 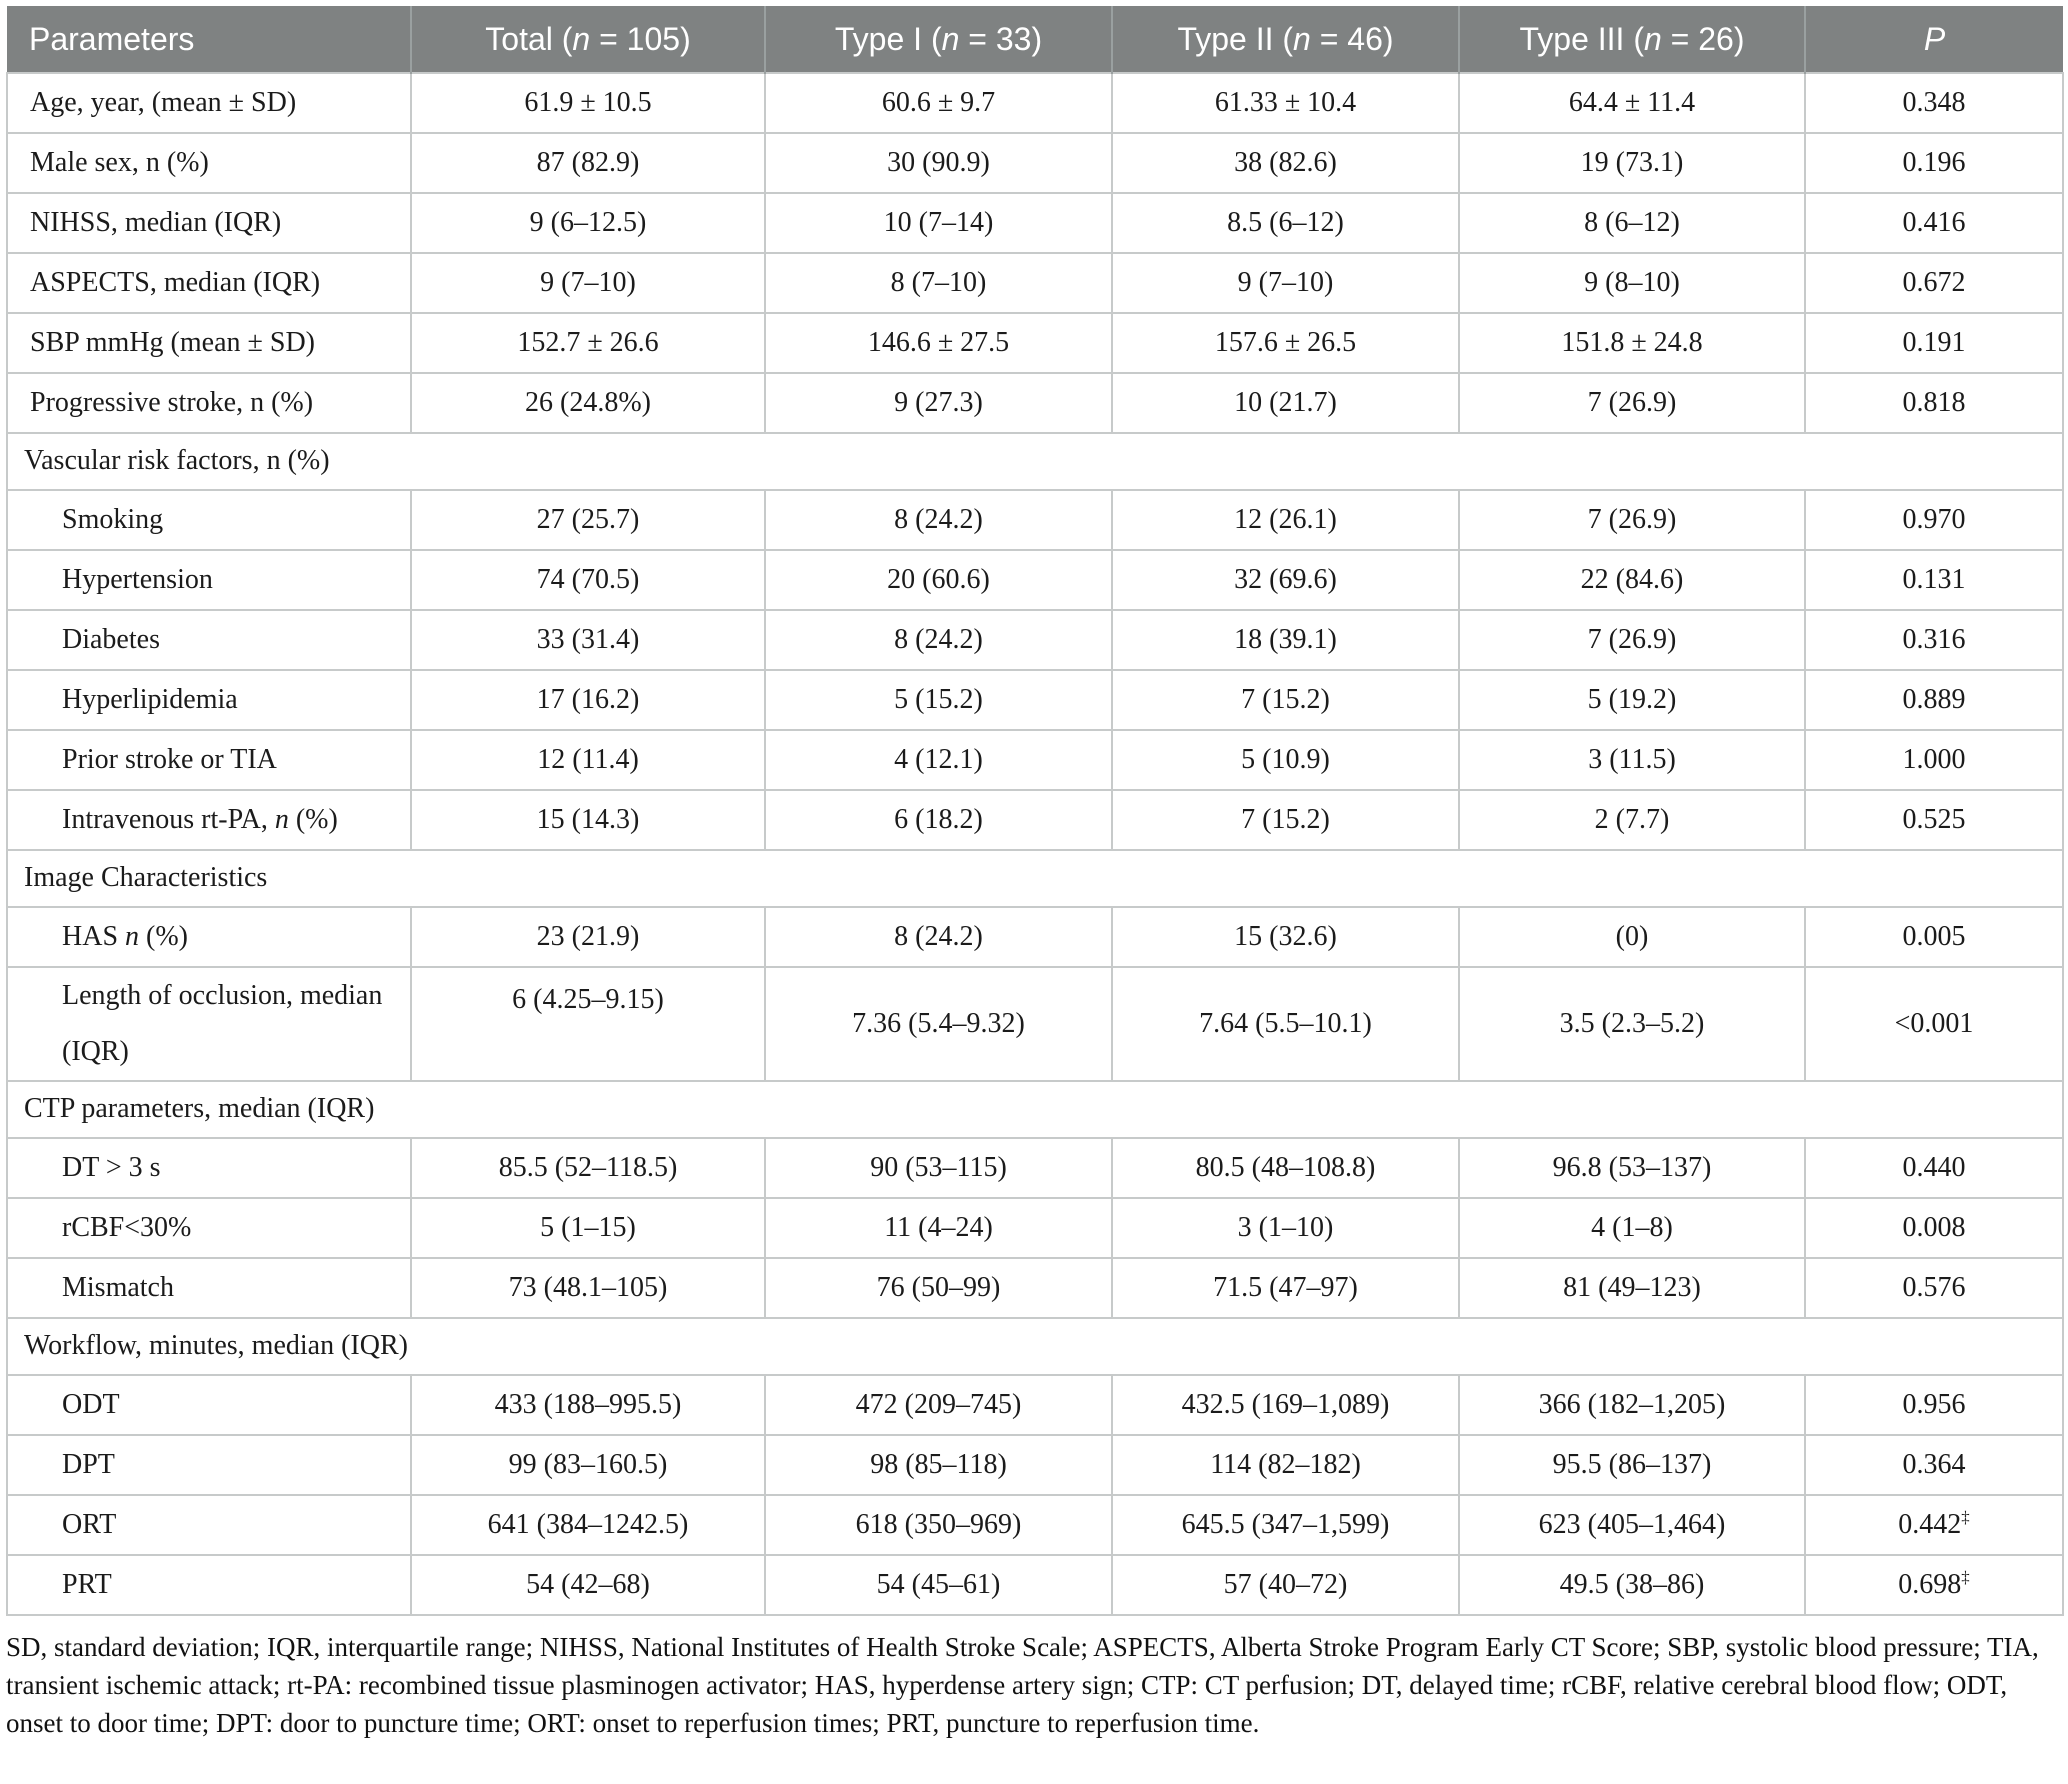 What do you see at coordinates (209, 760) in the screenshot?
I see `param-cell: Prior stroke or TIA` at bounding box center [209, 760].